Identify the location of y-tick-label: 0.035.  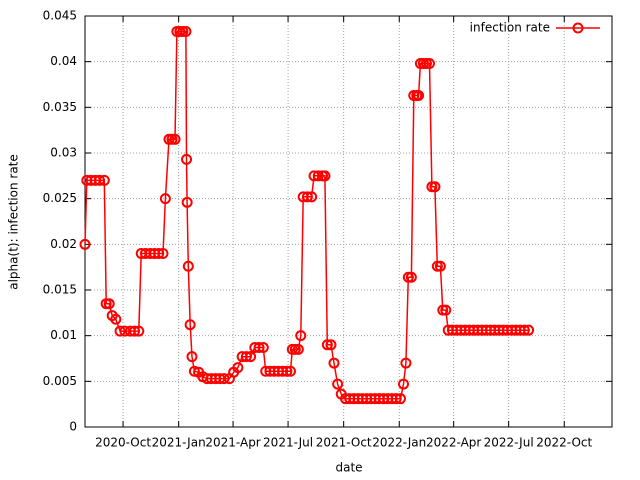
(60, 107).